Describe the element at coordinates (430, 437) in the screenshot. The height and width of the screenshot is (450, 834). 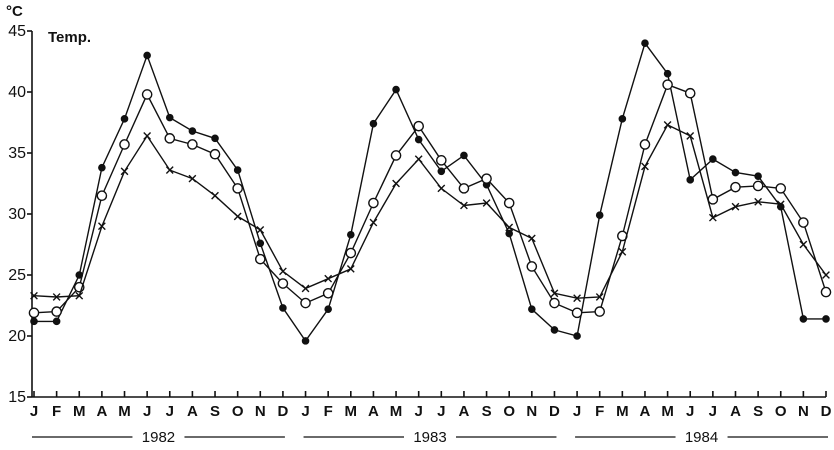
I see `year-labels: 1982 1983 1984` at that location.